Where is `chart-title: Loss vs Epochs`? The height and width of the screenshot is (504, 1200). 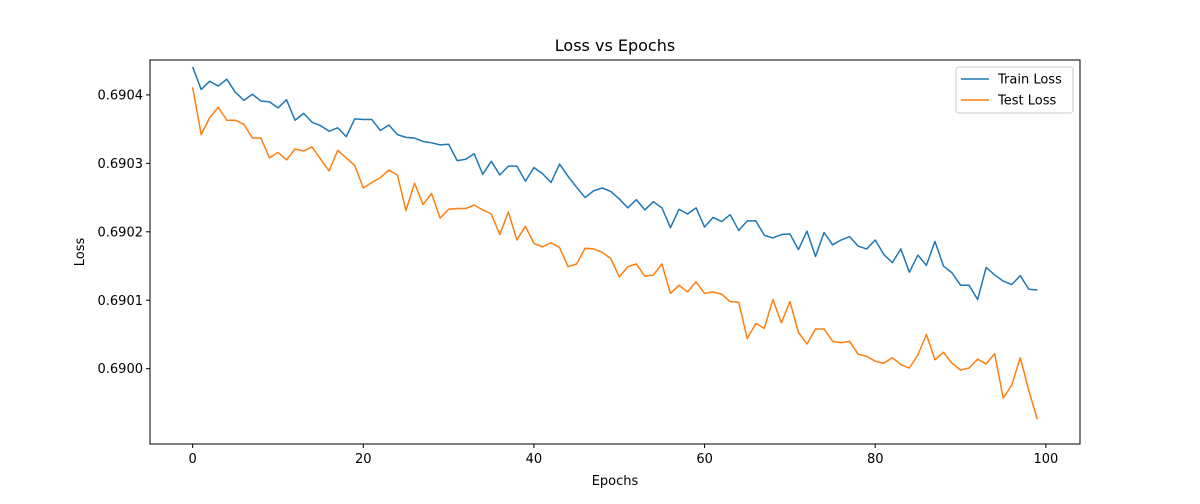
chart-title: Loss vs Epochs is located at coordinates (615, 45).